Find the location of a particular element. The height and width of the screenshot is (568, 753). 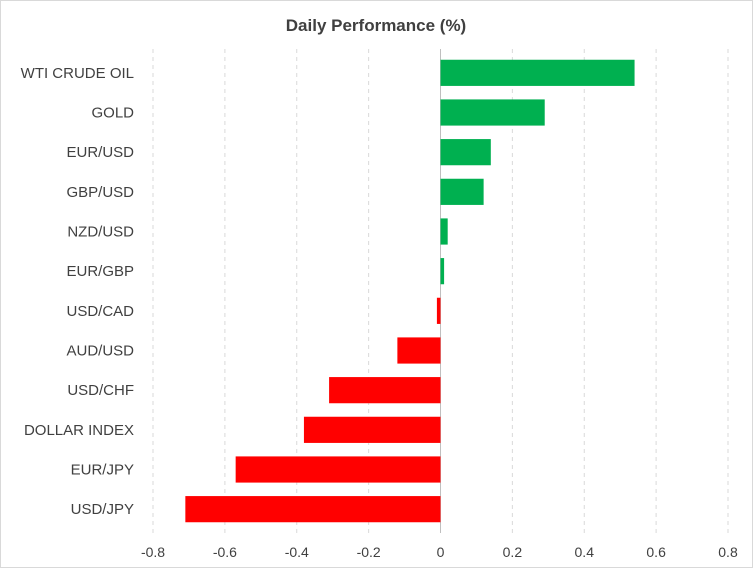

x-axis-tick-labels: -0.8 -0.6 -0.4 -0.2 0 0.2 0.4 0.6 0.8 is located at coordinates (439, 552).